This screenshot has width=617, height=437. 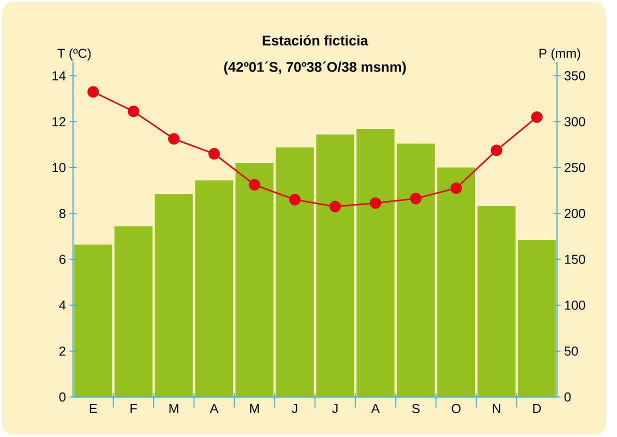 What do you see at coordinates (93, 408) in the screenshot?
I see `x-tick-label: E` at bounding box center [93, 408].